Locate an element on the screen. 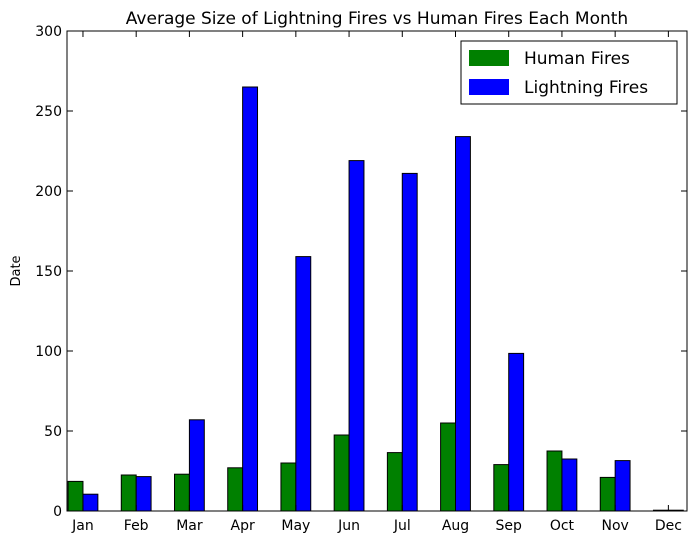 The height and width of the screenshot is (547, 697). x-tick-label-sep: Sep is located at coordinates (509, 526).